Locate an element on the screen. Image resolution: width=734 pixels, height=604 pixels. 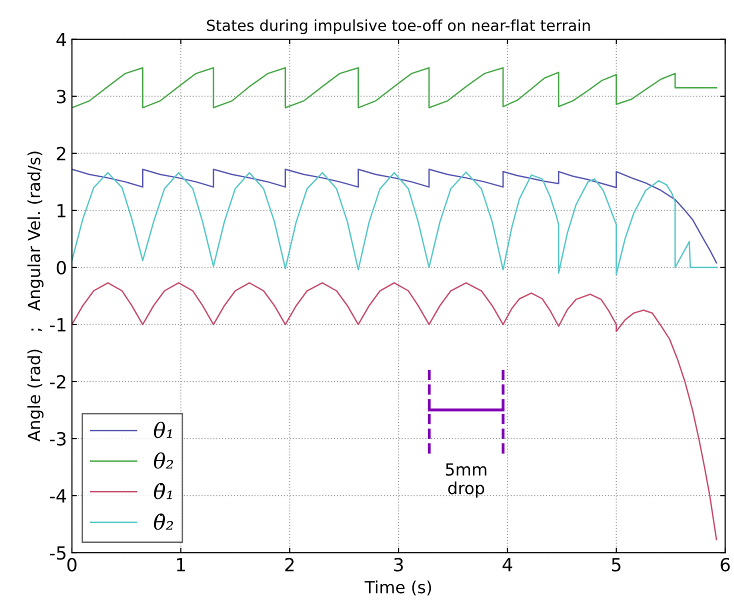
legend-label: θ̇₂ is located at coordinates (164, 522).